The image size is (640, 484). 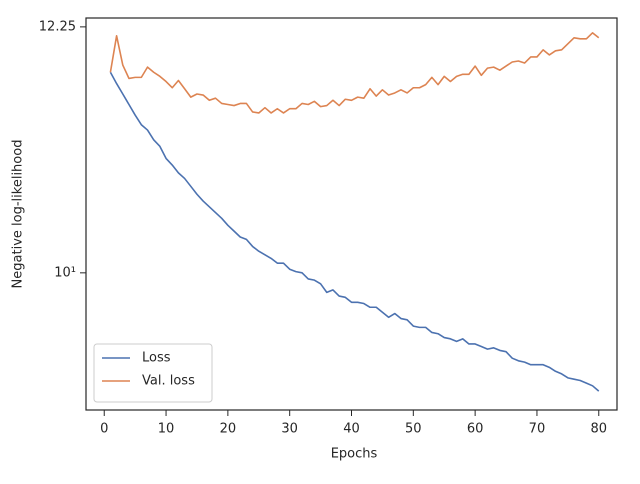 I want to click on x-tick-label: 70, so click(x=537, y=429).